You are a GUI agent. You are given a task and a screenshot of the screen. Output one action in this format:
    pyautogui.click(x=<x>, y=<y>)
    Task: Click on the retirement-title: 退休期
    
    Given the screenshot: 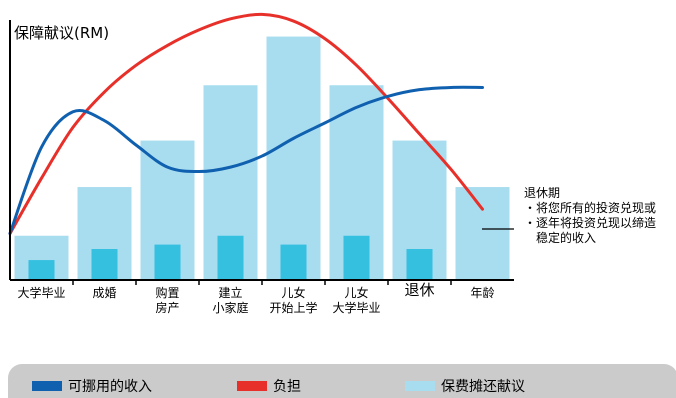 What is the action you would take?
    pyautogui.click(x=542, y=193)
    